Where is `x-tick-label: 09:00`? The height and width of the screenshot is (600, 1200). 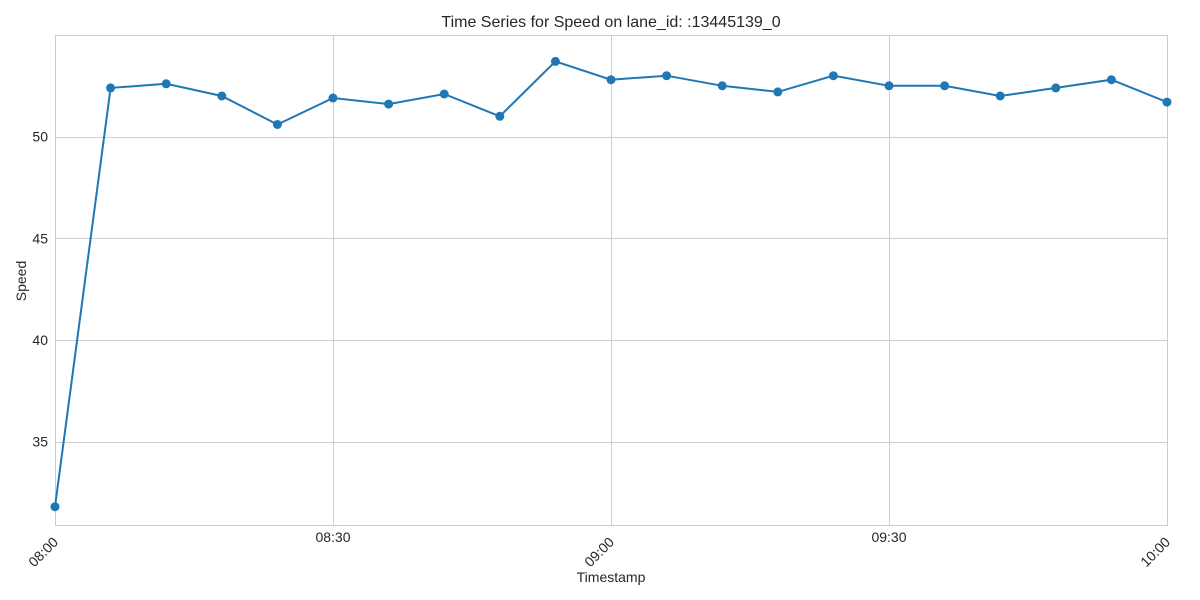 x-tick-label: 09:00 is located at coordinates (599, 552).